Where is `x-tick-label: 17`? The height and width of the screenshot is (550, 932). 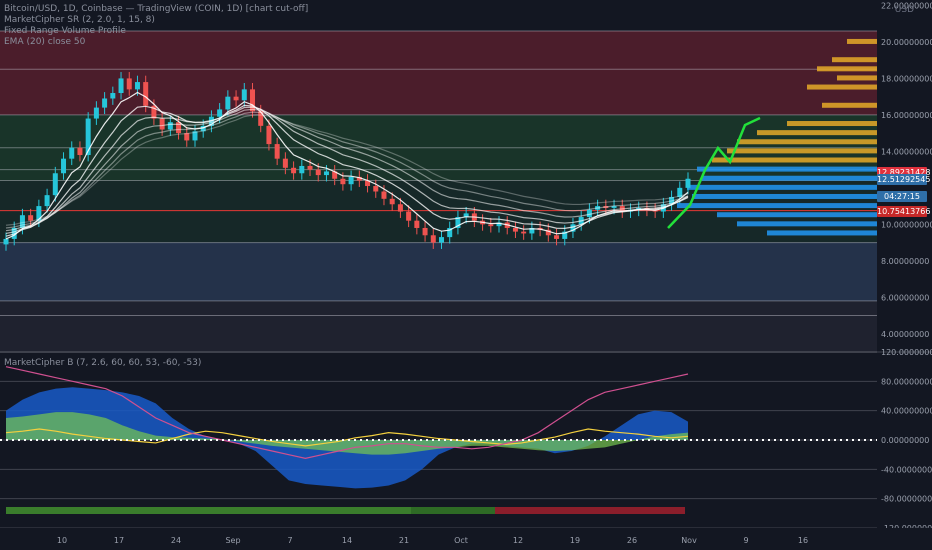 x-tick-label: 17 is located at coordinates (119, 540).